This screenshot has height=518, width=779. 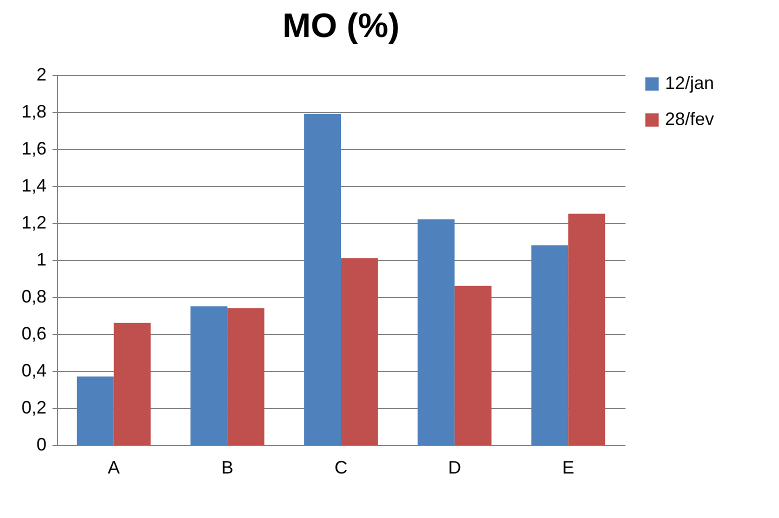 What do you see at coordinates (341, 26) in the screenshot?
I see `chart-title: MO (%)` at bounding box center [341, 26].